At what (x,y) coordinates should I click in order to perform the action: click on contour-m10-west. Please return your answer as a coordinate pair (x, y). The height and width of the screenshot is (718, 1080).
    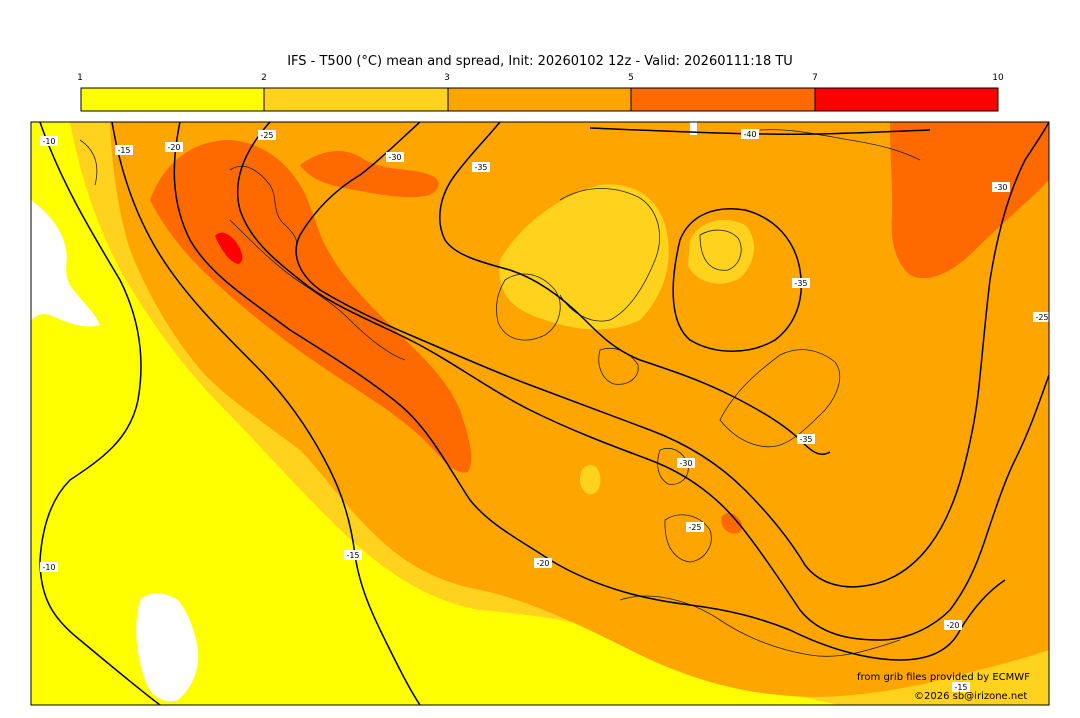
    Looking at the image, I should click on (100, 413).